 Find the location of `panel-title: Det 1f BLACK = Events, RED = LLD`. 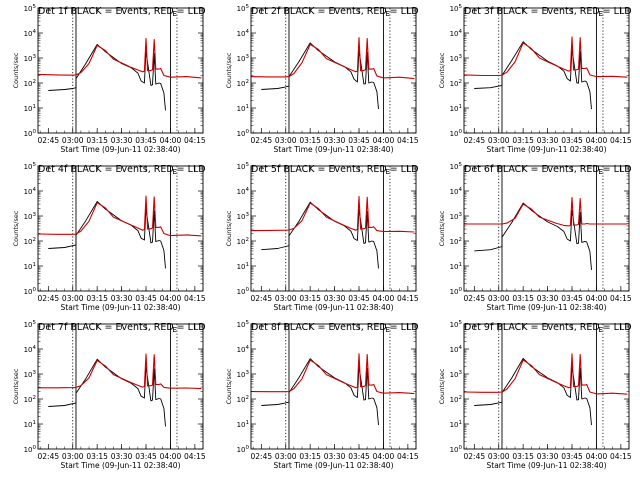

panel-title: Det 1f BLACK = Events, RED = LLD is located at coordinates (122, 11).